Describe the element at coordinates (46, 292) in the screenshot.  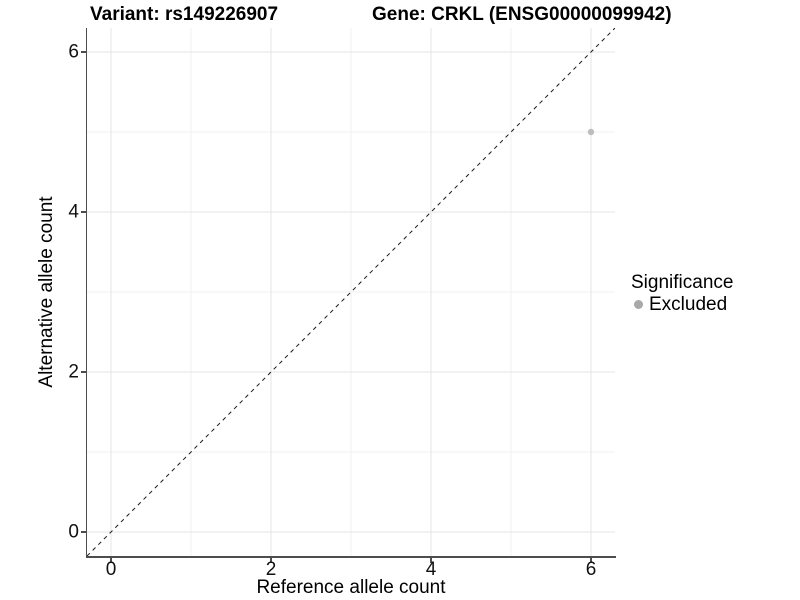
I see `y-axis-title: Alternative allele count` at that location.